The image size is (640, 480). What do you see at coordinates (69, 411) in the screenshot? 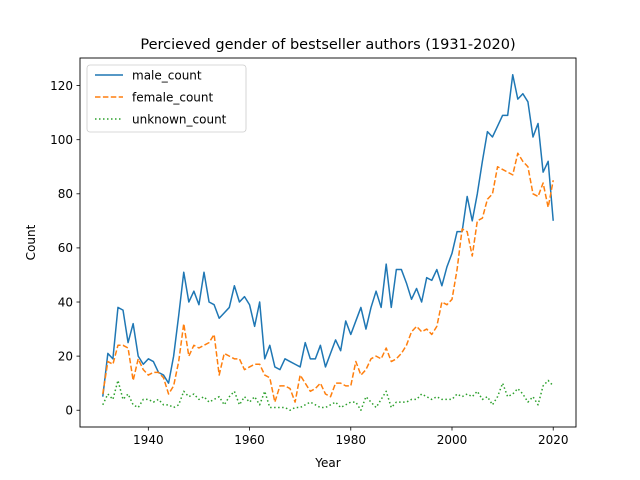
I see `y-tick-label: 0` at bounding box center [69, 411].